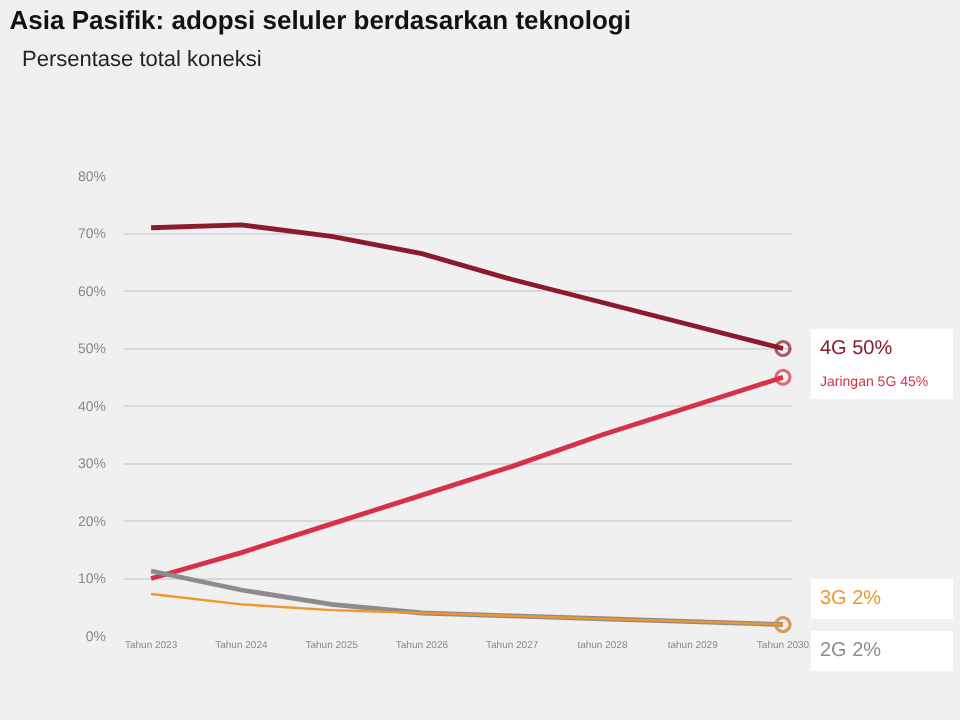 This screenshot has height=720, width=960. What do you see at coordinates (851, 599) in the screenshot?
I see `text: 3G 2%` at bounding box center [851, 599].